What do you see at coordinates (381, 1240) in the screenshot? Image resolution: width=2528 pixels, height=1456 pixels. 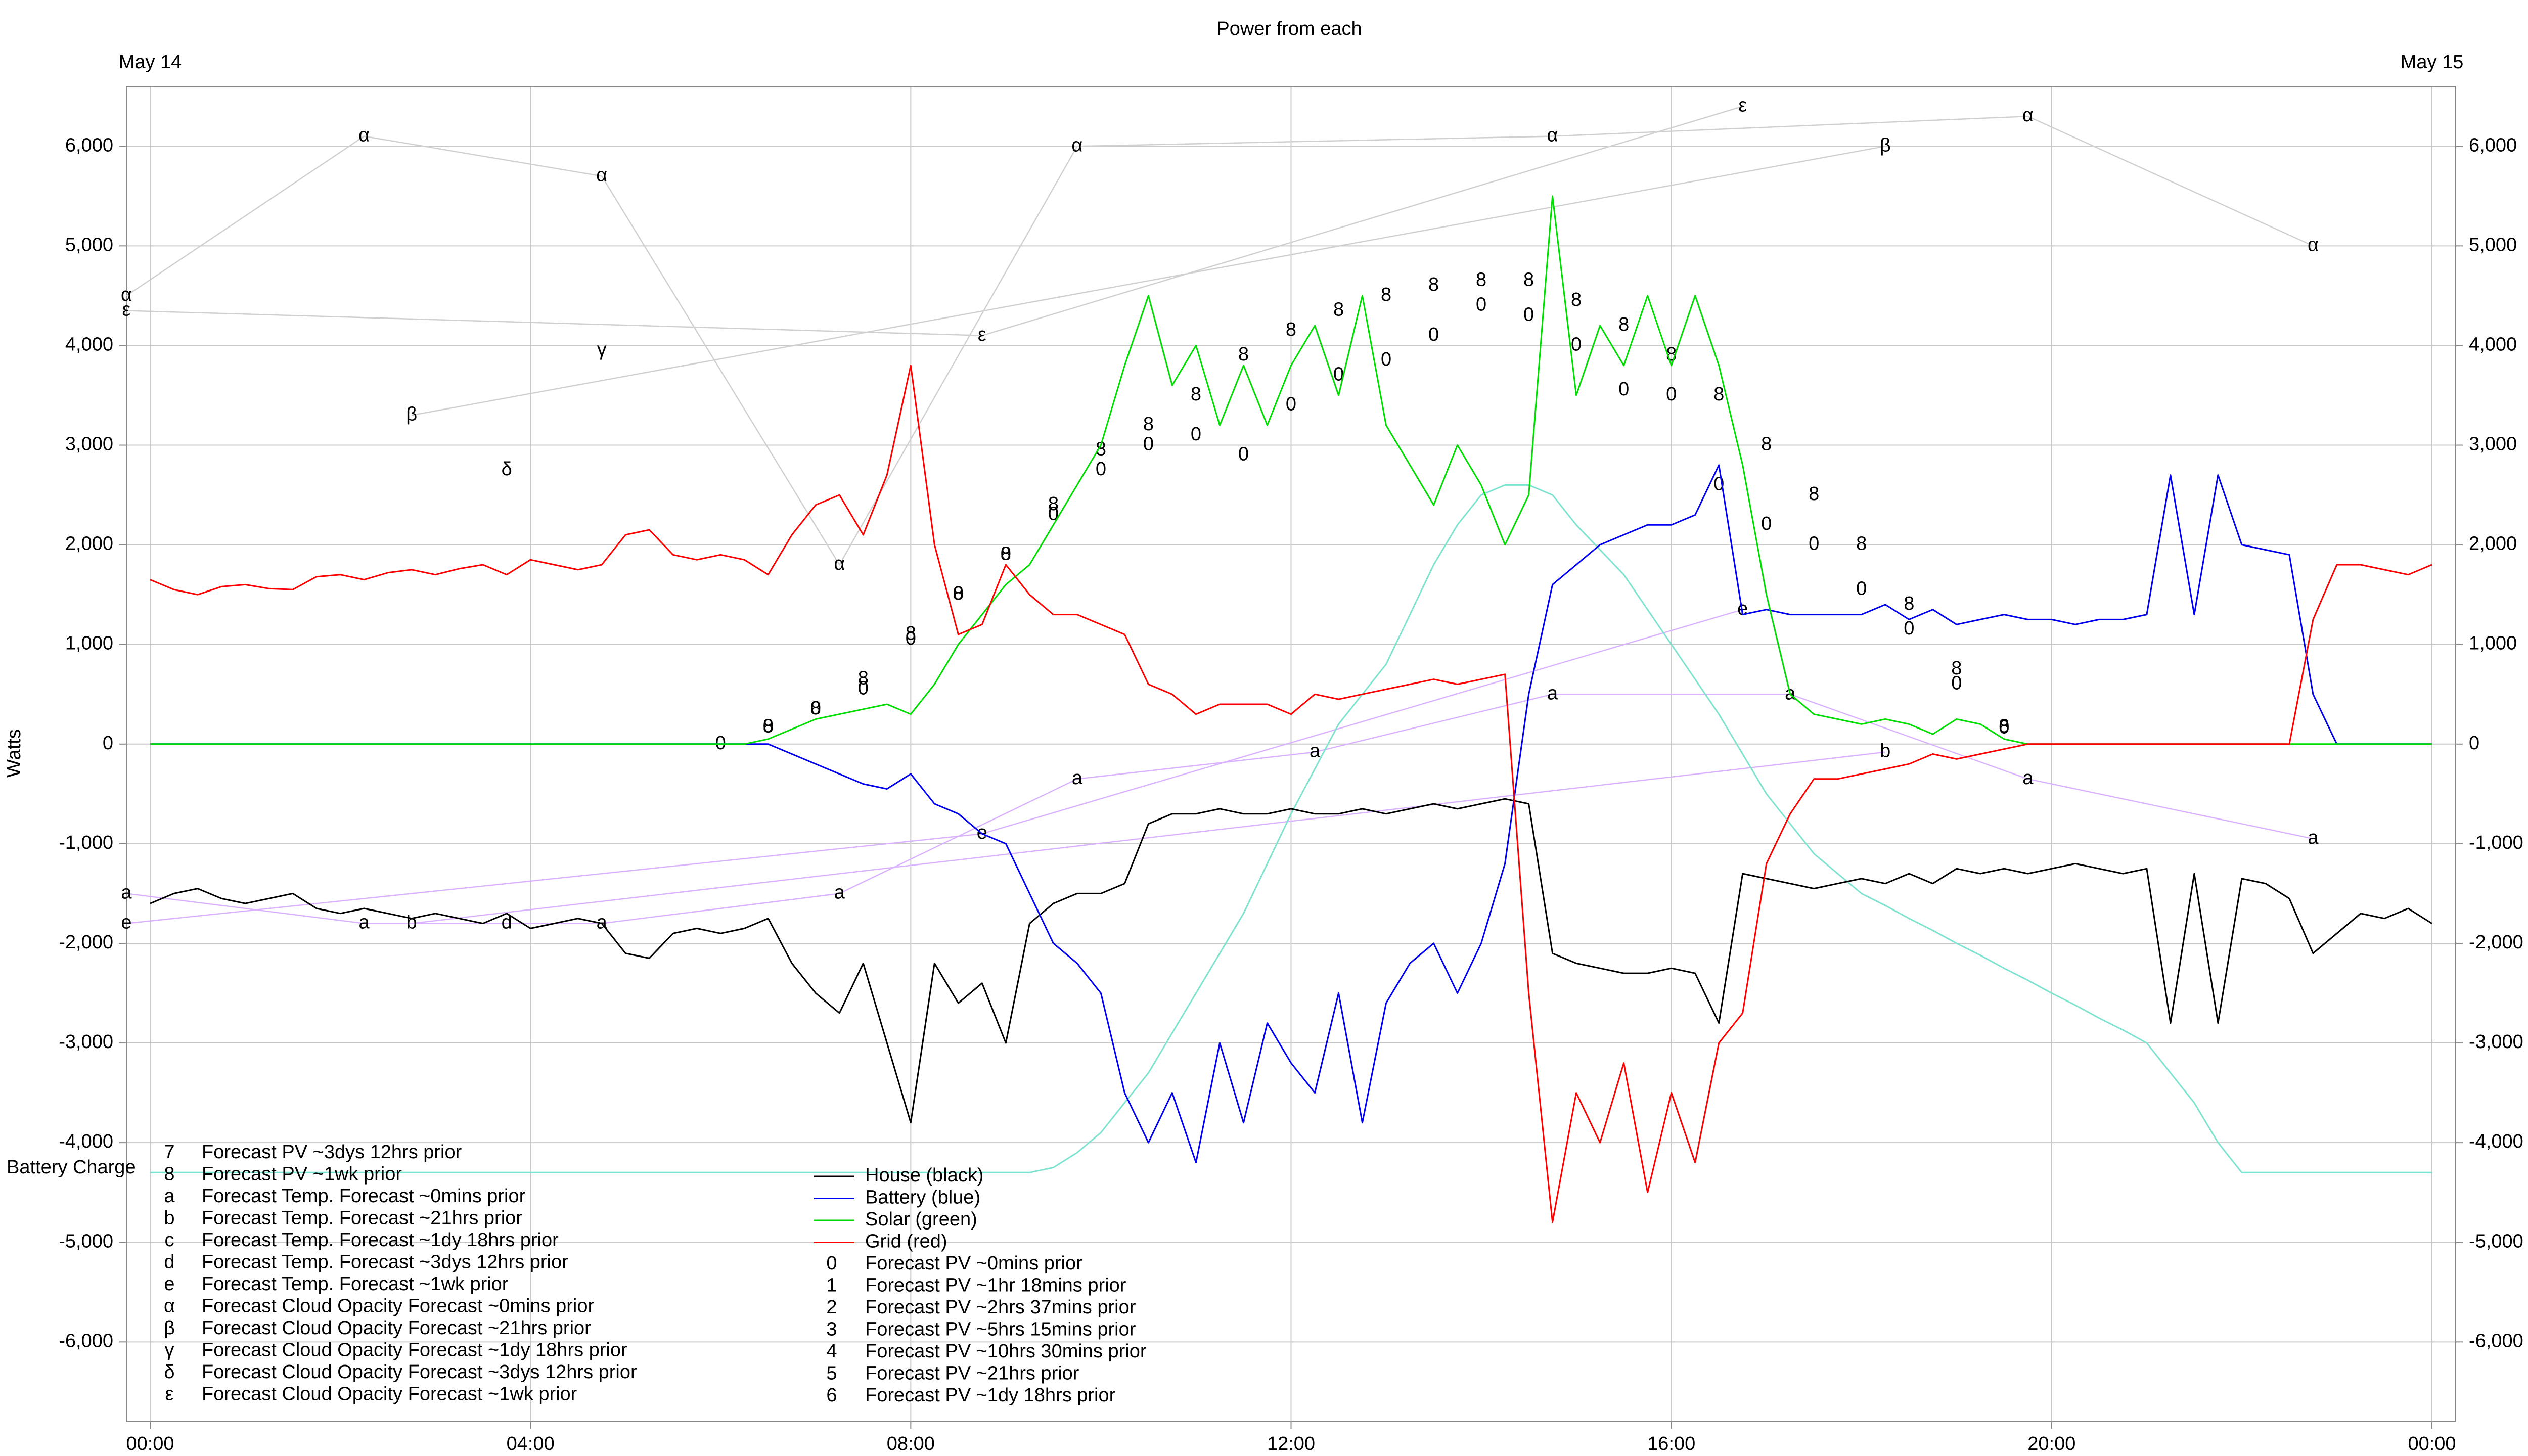 I see `legend-label: Forecast Temp. Forecast ~1dy 18hrs prior` at bounding box center [381, 1240].